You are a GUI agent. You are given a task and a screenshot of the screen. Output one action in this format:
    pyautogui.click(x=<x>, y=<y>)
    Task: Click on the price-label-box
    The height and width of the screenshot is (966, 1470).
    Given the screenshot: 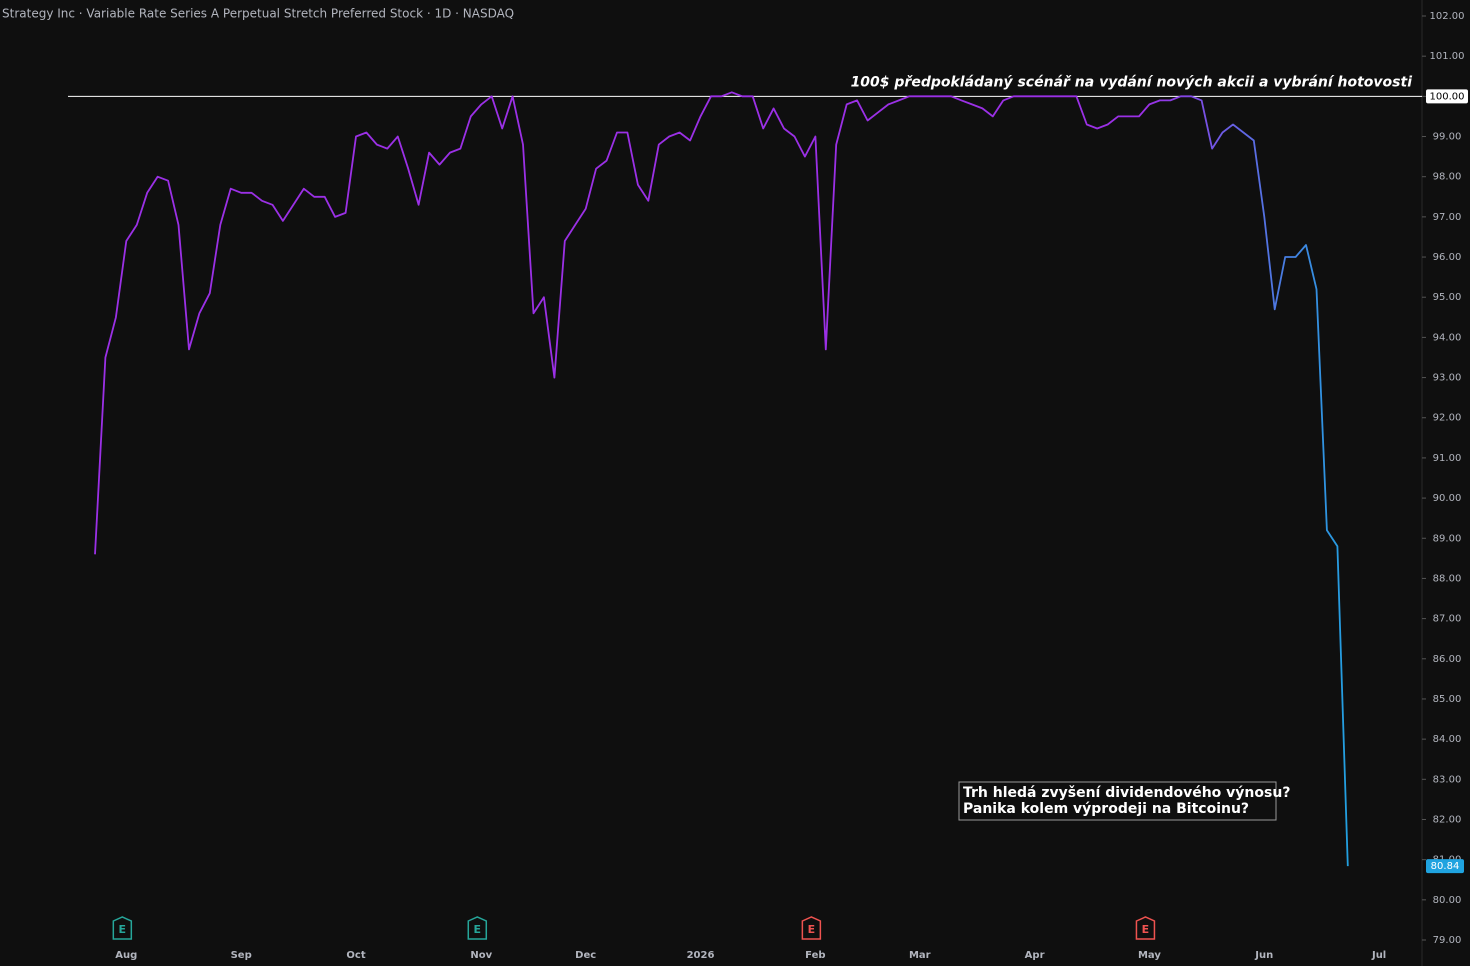 What is the action you would take?
    pyautogui.click(x=1447, y=96)
    